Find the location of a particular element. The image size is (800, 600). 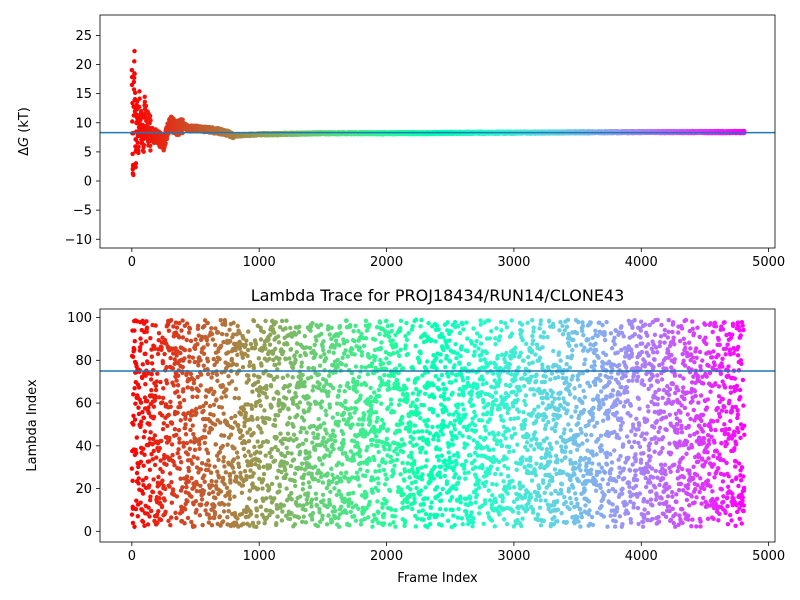

lambda-y-tick-label: 20 is located at coordinates (83, 489).